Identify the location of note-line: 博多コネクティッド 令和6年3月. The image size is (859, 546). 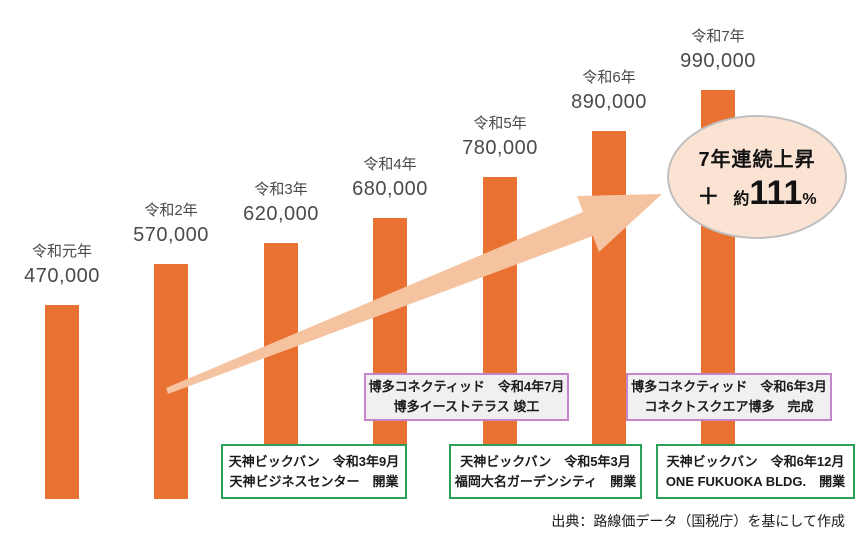
(729, 386).